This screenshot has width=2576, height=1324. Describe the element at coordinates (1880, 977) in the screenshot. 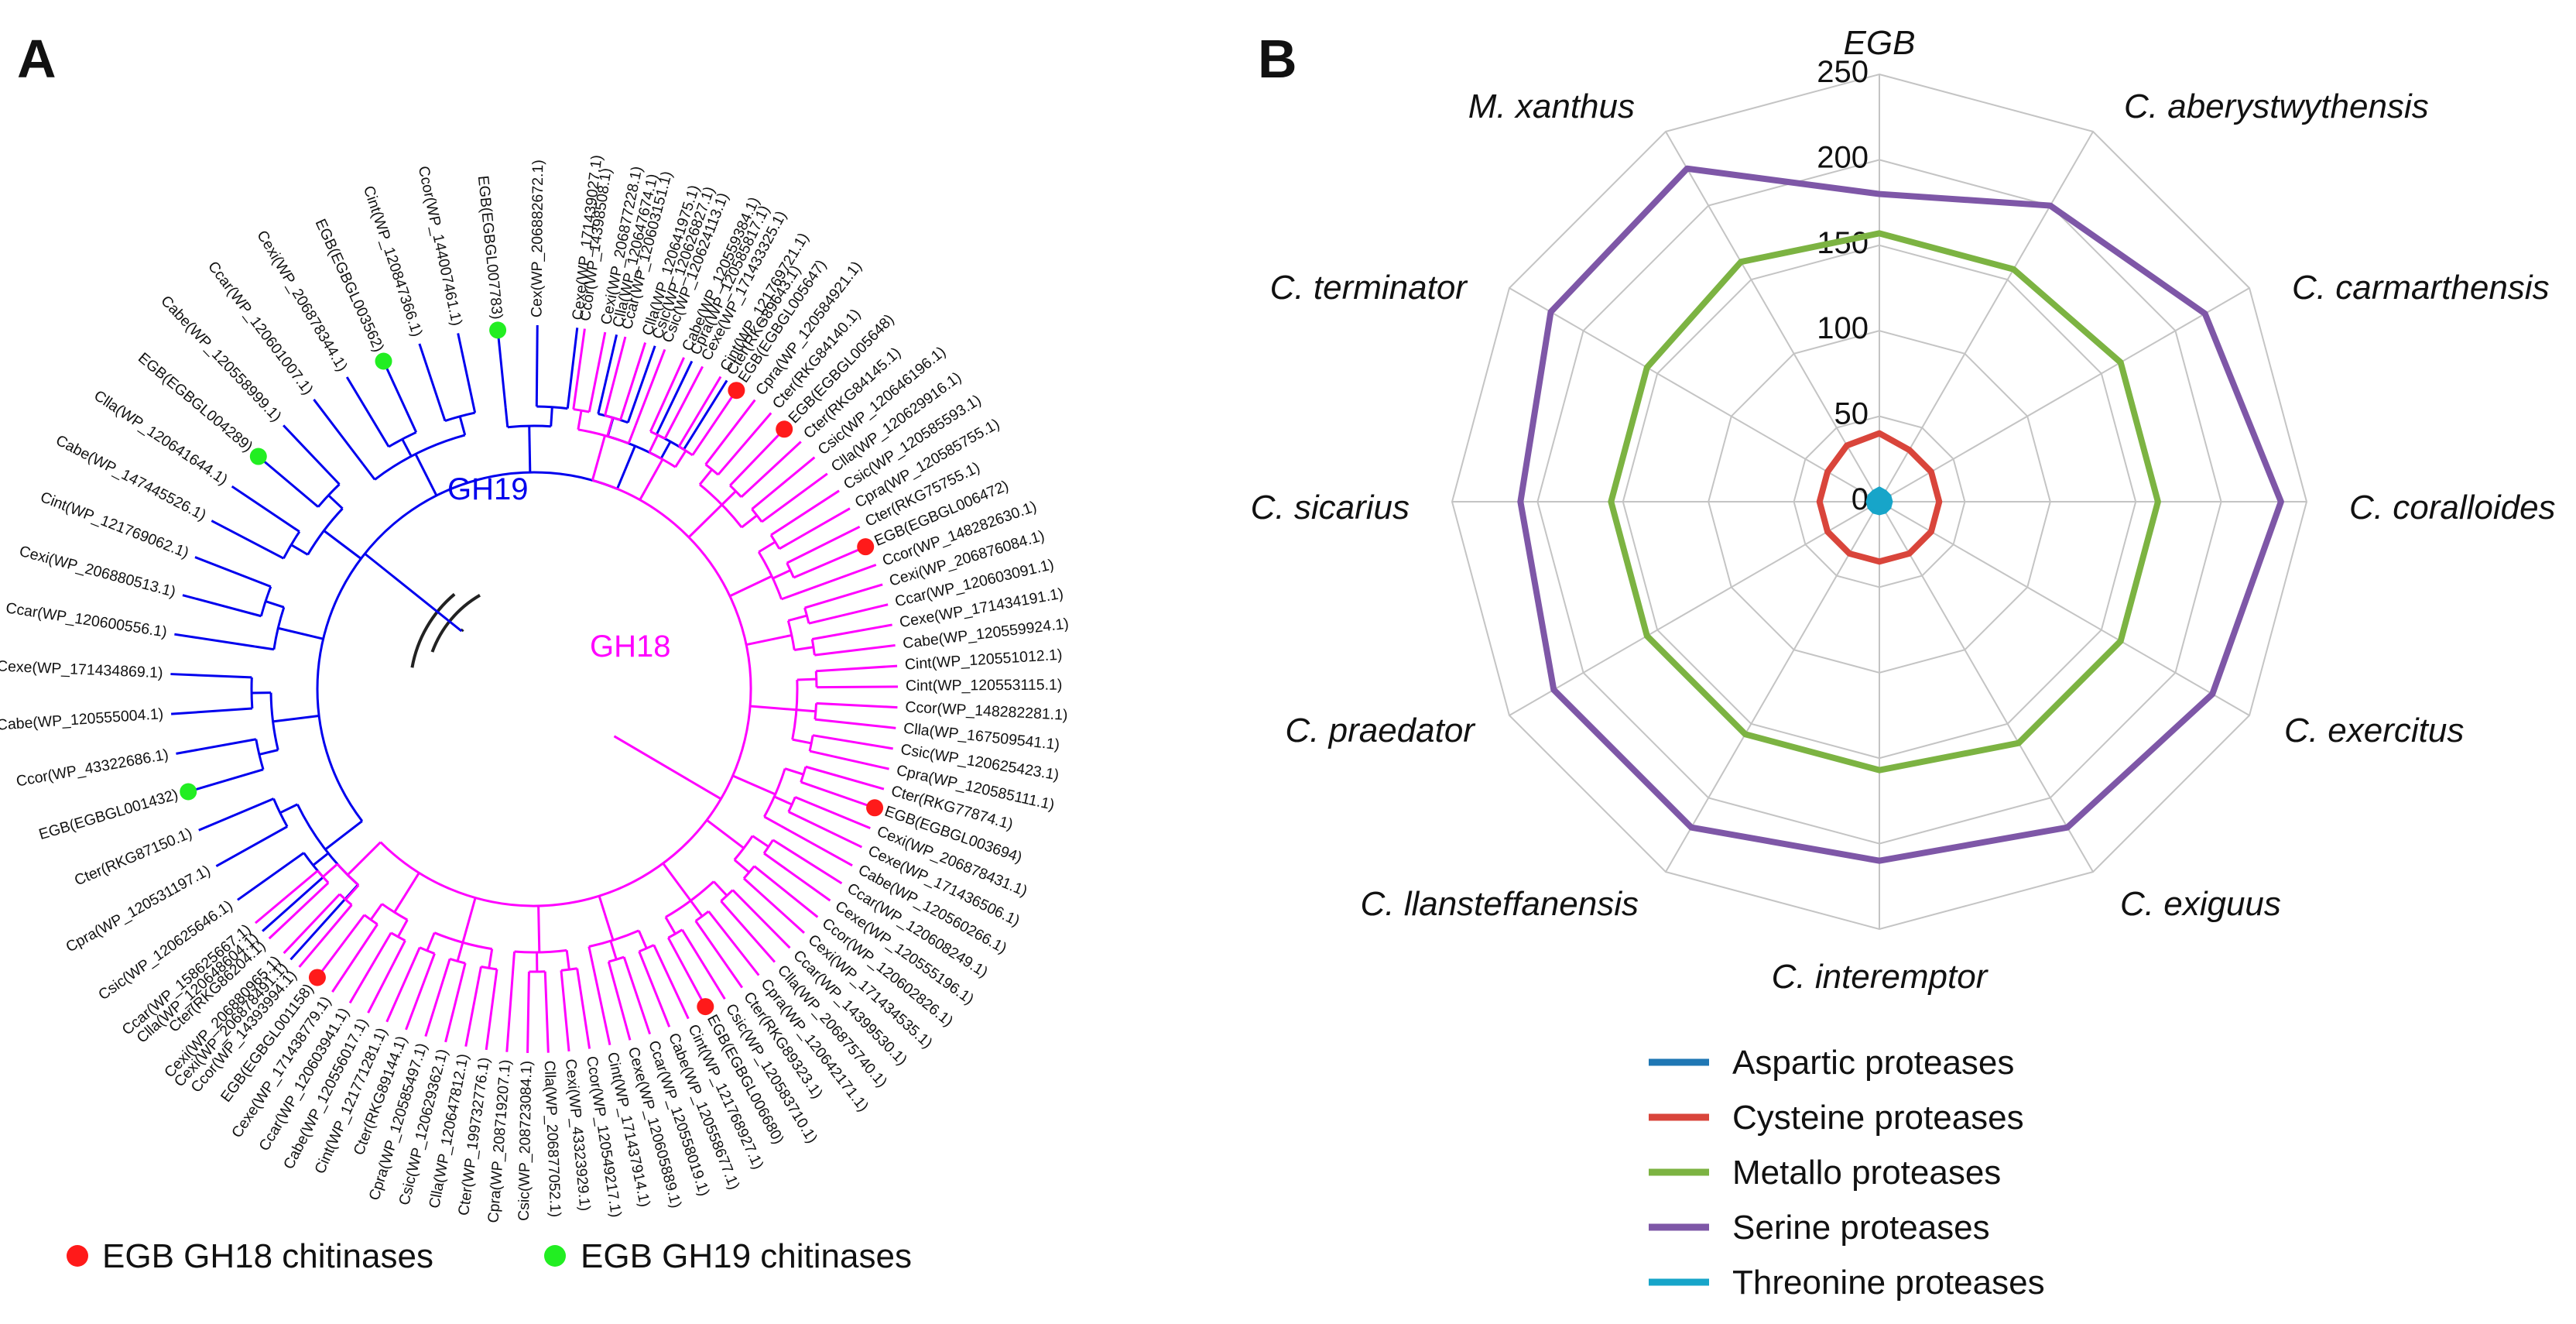

I see `radar-axis-label: C. interemptor` at that location.